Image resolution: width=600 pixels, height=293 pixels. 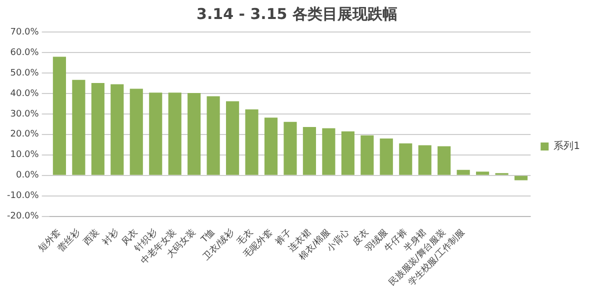 I want to click on y-tick-label: -10.0%, so click(x=23, y=196).